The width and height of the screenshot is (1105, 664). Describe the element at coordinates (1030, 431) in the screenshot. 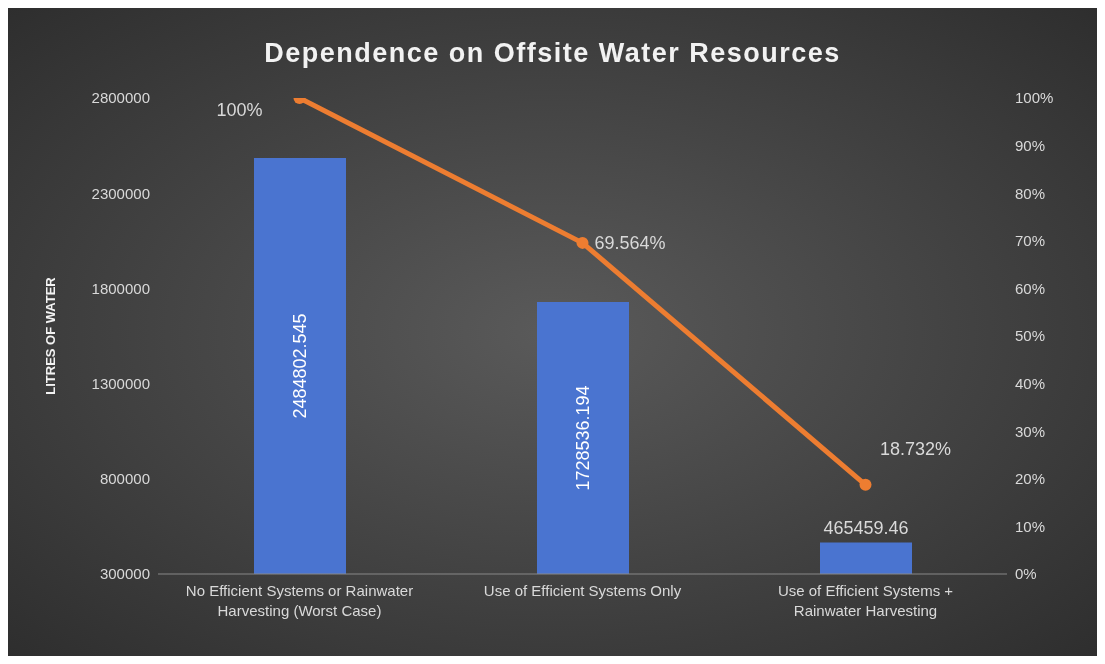

I see `y2-tick-label: 30%` at that location.